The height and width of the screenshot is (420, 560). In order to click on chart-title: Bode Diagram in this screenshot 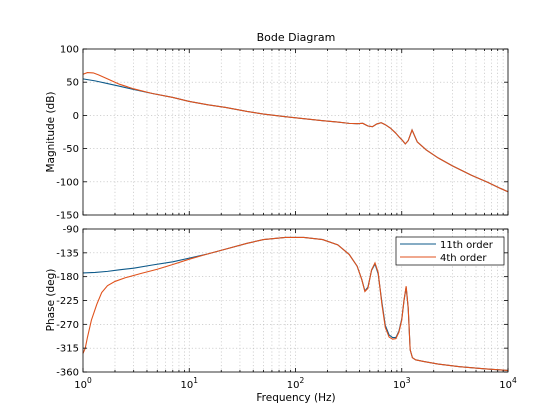, I will do `click(296, 37)`.